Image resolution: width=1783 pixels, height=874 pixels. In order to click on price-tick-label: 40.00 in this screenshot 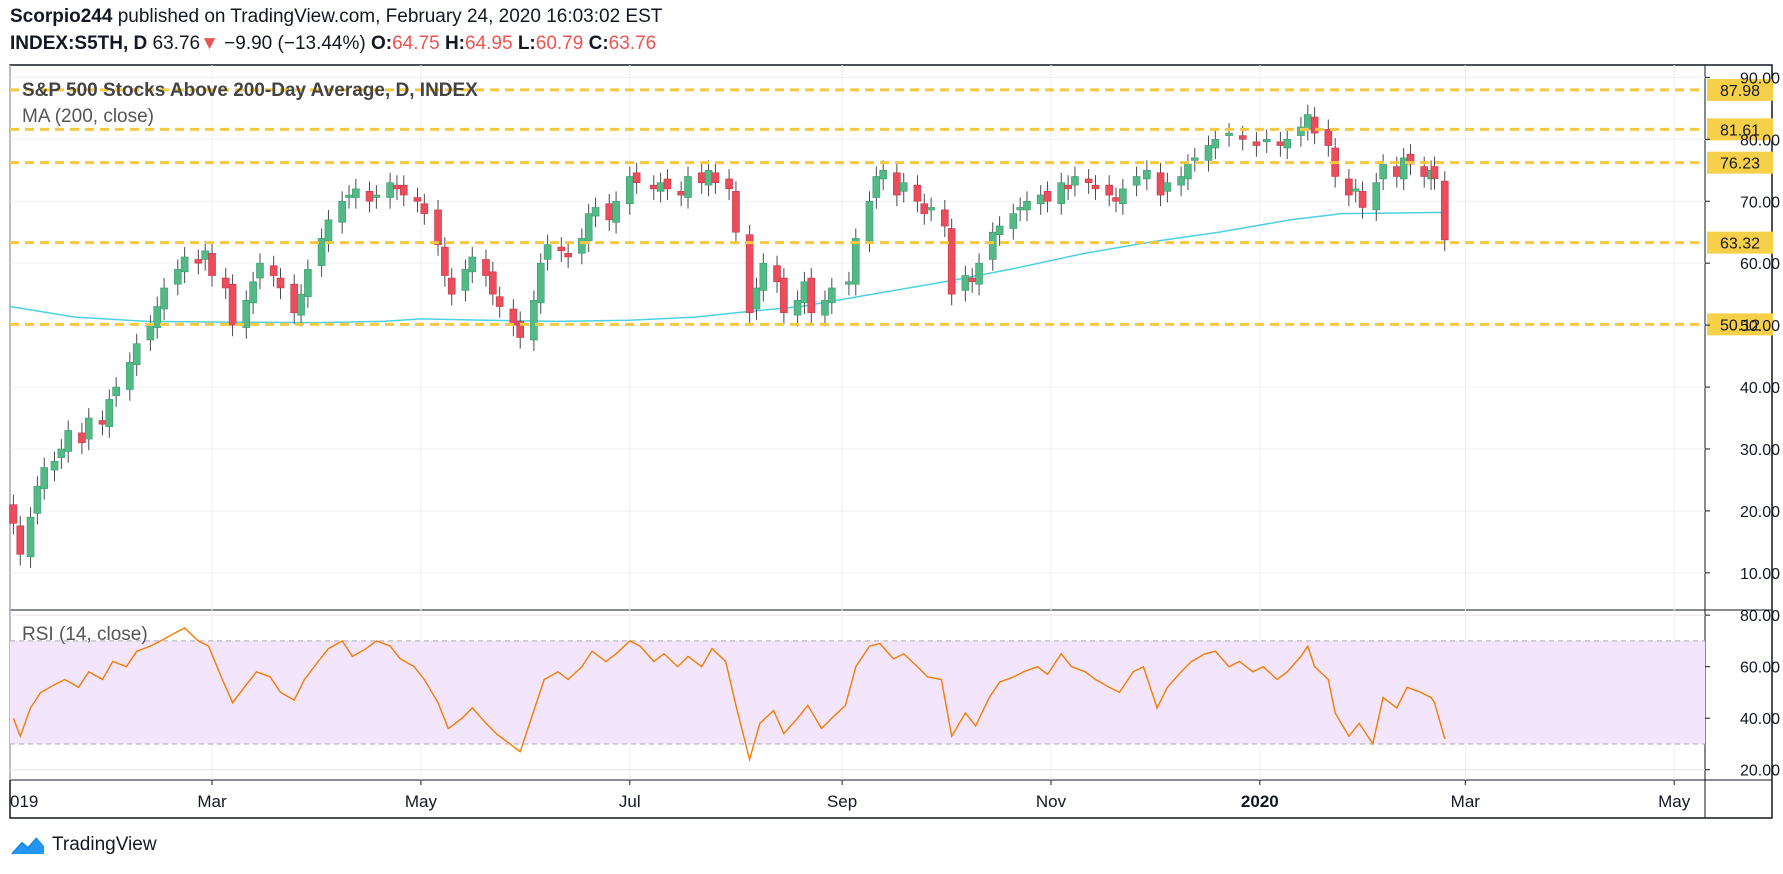, I will do `click(1760, 388)`.